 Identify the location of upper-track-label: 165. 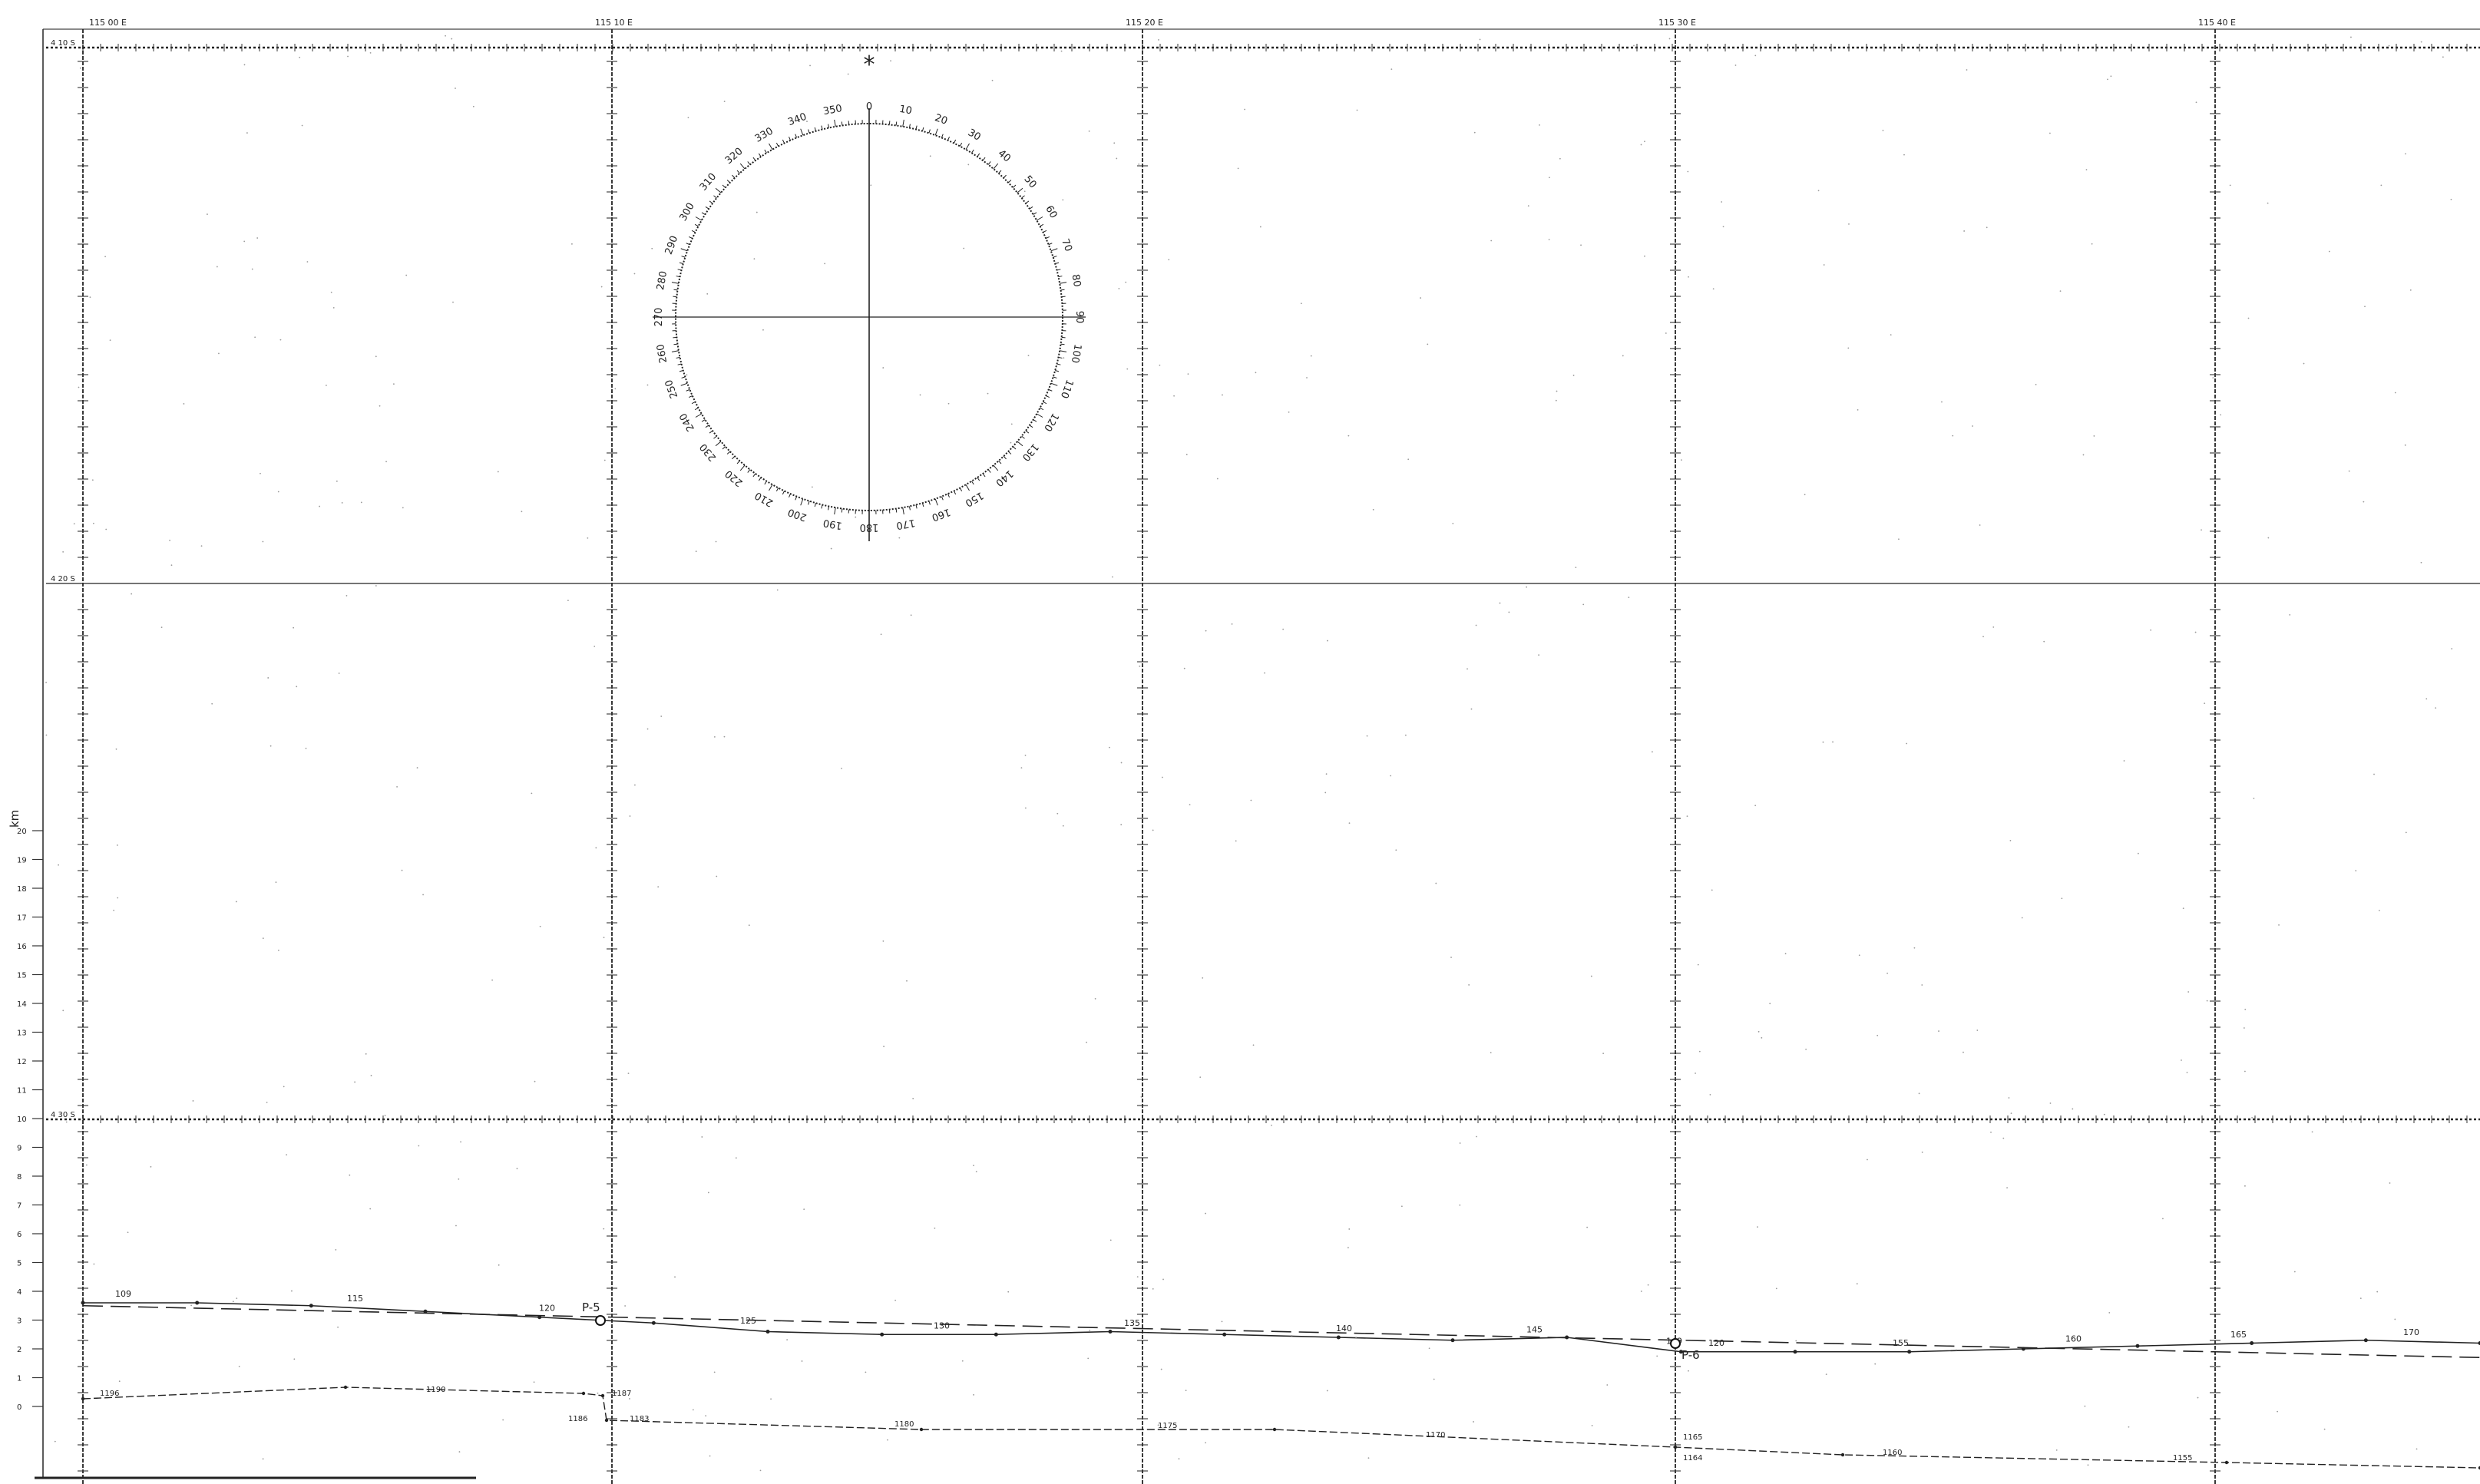
(2238, 1335).